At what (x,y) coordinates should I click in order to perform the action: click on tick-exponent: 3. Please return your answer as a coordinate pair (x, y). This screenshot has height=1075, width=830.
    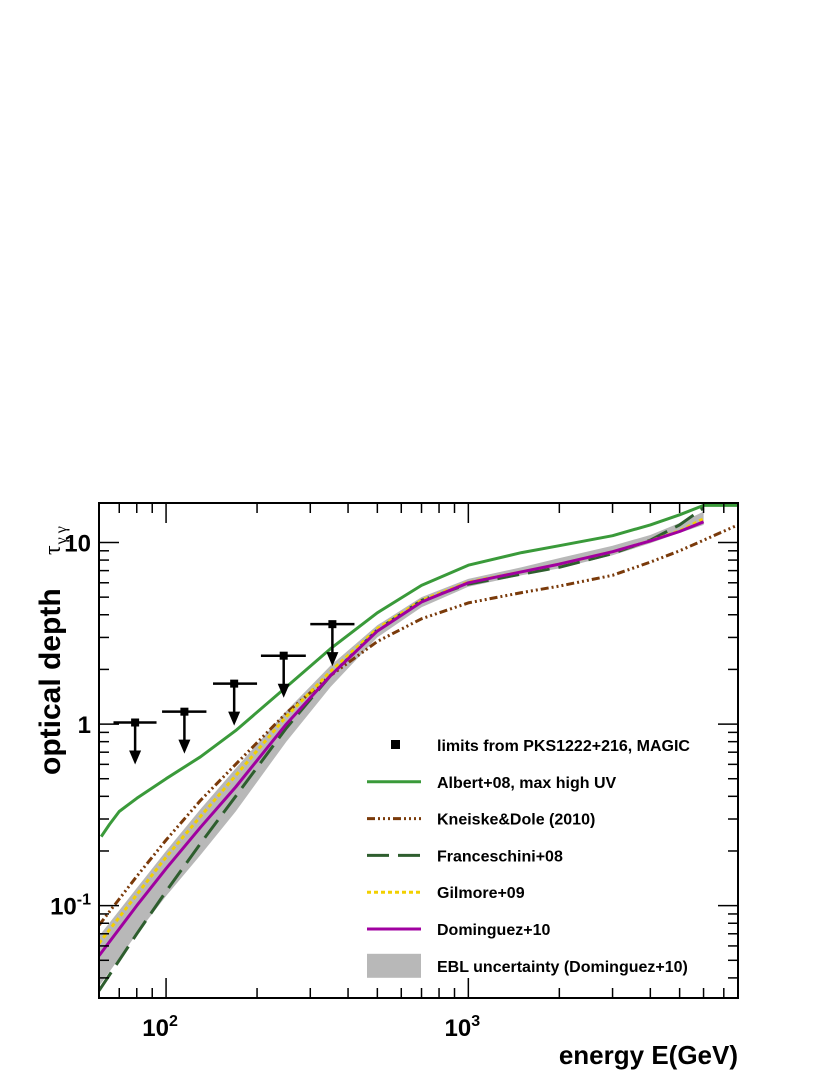
    Looking at the image, I should click on (475, 1021).